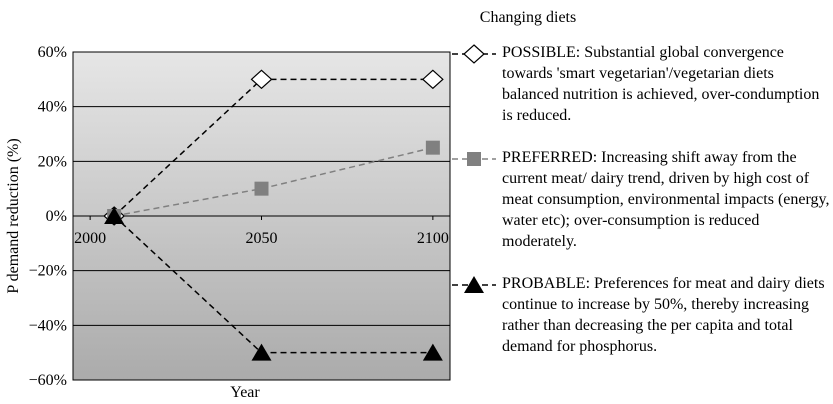 The width and height of the screenshot is (833, 404). What do you see at coordinates (52, 52) in the screenshot?
I see `y-tick-label: 60%` at bounding box center [52, 52].